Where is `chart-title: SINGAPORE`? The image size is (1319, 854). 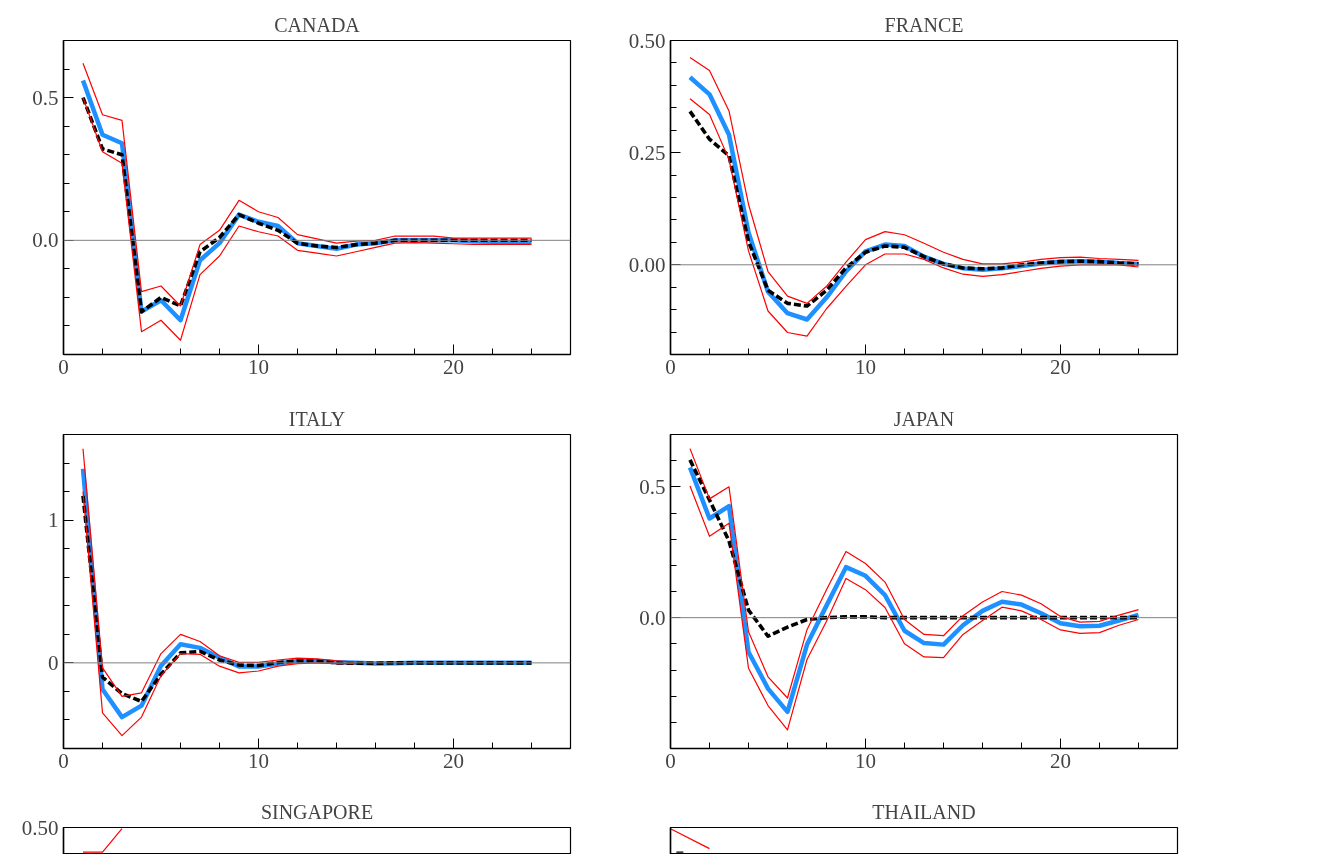 chart-title: SINGAPORE is located at coordinates (317, 811).